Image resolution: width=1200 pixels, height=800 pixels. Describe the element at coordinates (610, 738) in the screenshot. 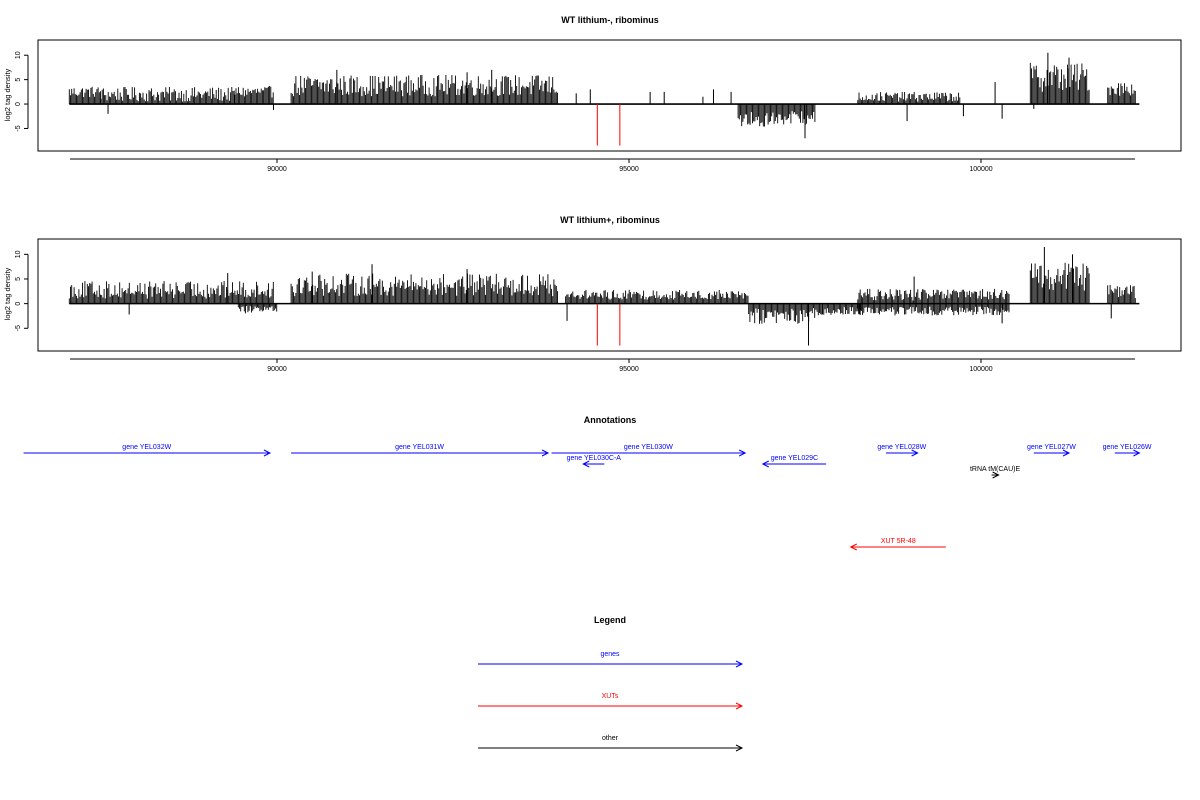

I see `legend-label: other` at that location.